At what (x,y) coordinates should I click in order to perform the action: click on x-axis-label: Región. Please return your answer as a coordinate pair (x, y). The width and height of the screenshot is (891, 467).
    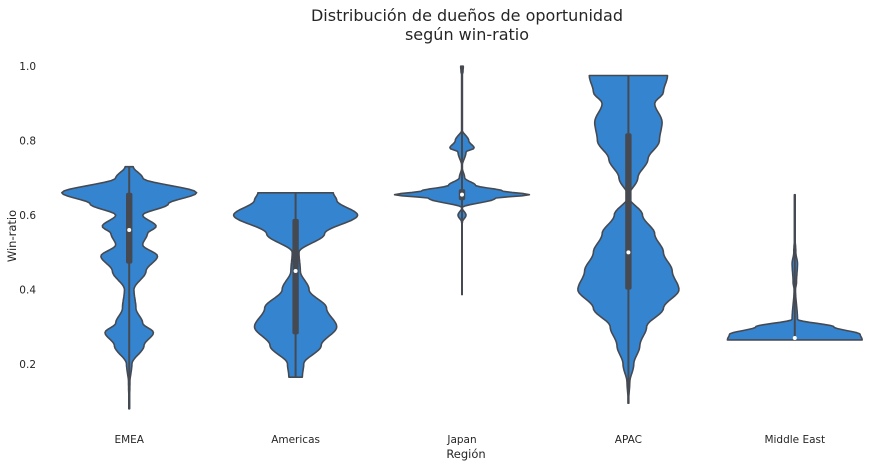
    Looking at the image, I should click on (465, 454).